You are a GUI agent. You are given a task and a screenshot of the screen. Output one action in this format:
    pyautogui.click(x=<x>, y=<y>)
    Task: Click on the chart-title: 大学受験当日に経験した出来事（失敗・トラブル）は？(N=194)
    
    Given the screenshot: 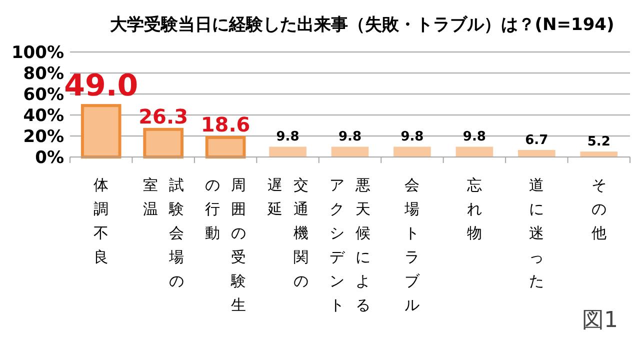 What is the action you would take?
    pyautogui.click(x=362, y=25)
    